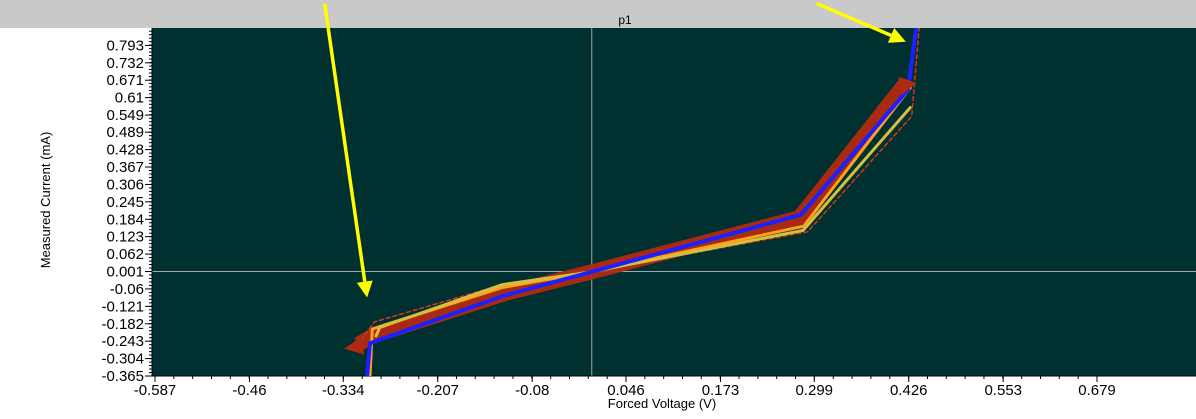  What do you see at coordinates (125, 272) in the screenshot?
I see `y-tick-label: 0.001` at bounding box center [125, 272].